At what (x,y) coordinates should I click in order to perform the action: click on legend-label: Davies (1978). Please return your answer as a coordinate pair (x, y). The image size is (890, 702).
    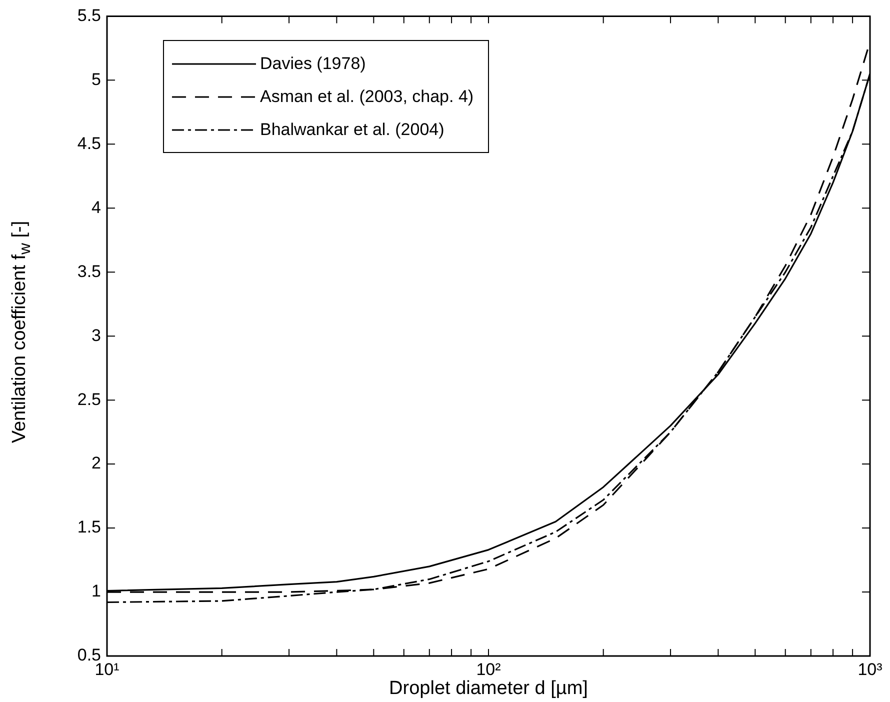
    Looking at the image, I should click on (313, 64).